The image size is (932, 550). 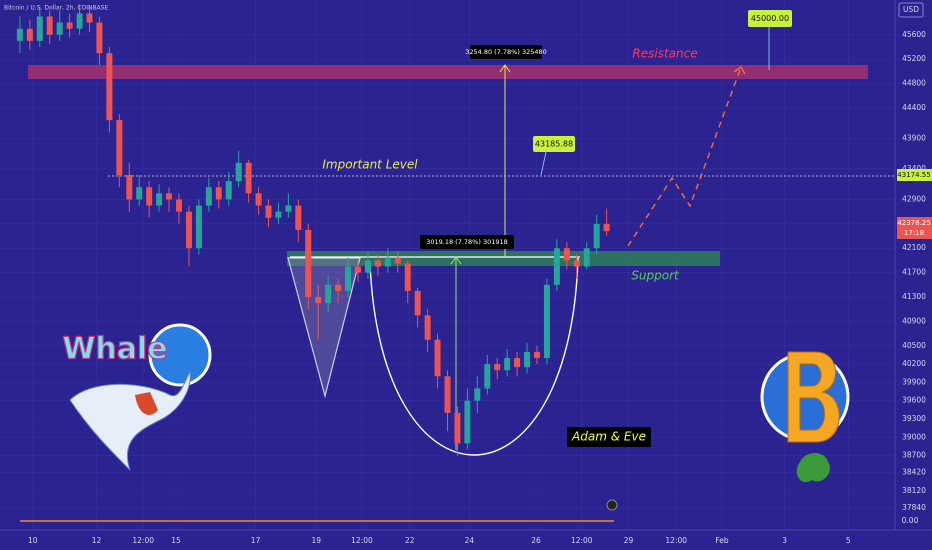 I want to click on pipe, so click(x=146, y=403).